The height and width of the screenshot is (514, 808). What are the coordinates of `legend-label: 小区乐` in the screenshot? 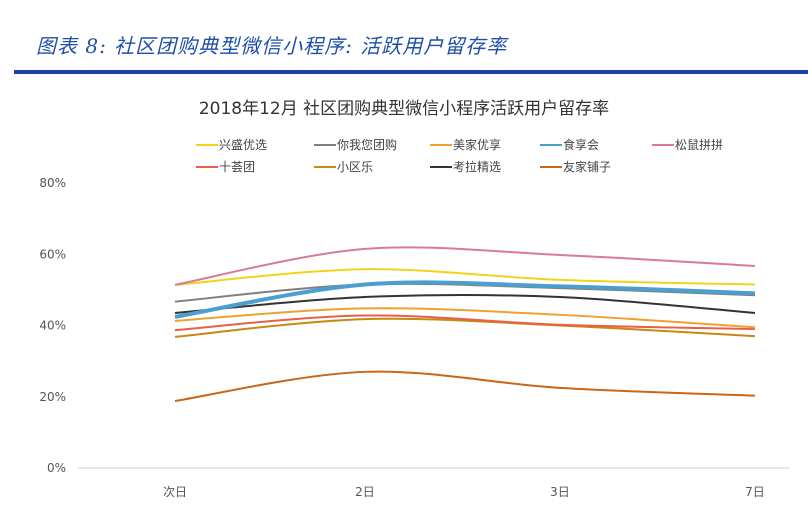 It's located at (355, 167).